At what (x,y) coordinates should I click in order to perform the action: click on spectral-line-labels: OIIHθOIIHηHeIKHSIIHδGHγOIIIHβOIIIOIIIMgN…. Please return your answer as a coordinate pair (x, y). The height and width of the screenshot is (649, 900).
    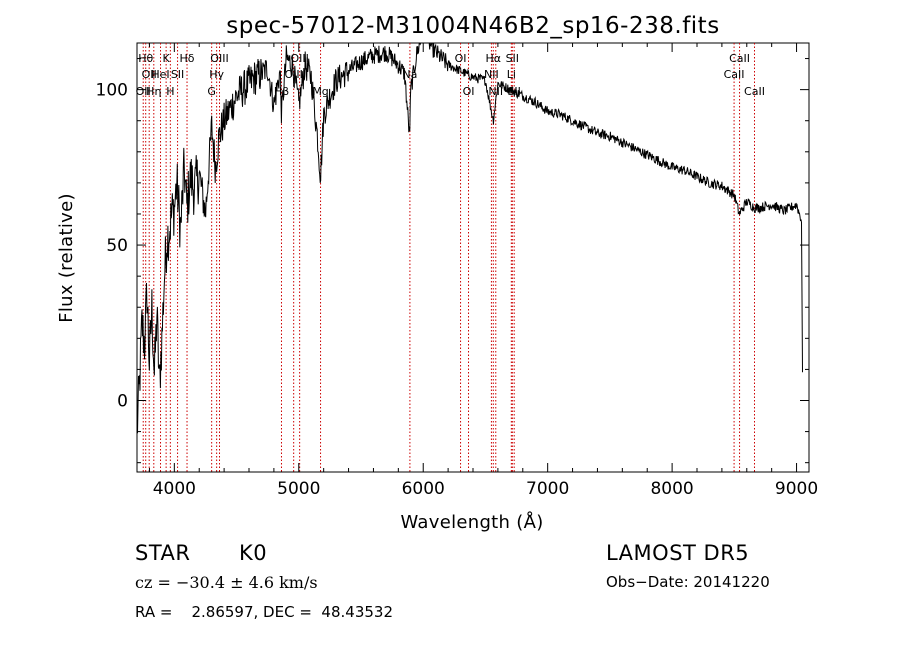
    Looking at the image, I should click on (450, 75).